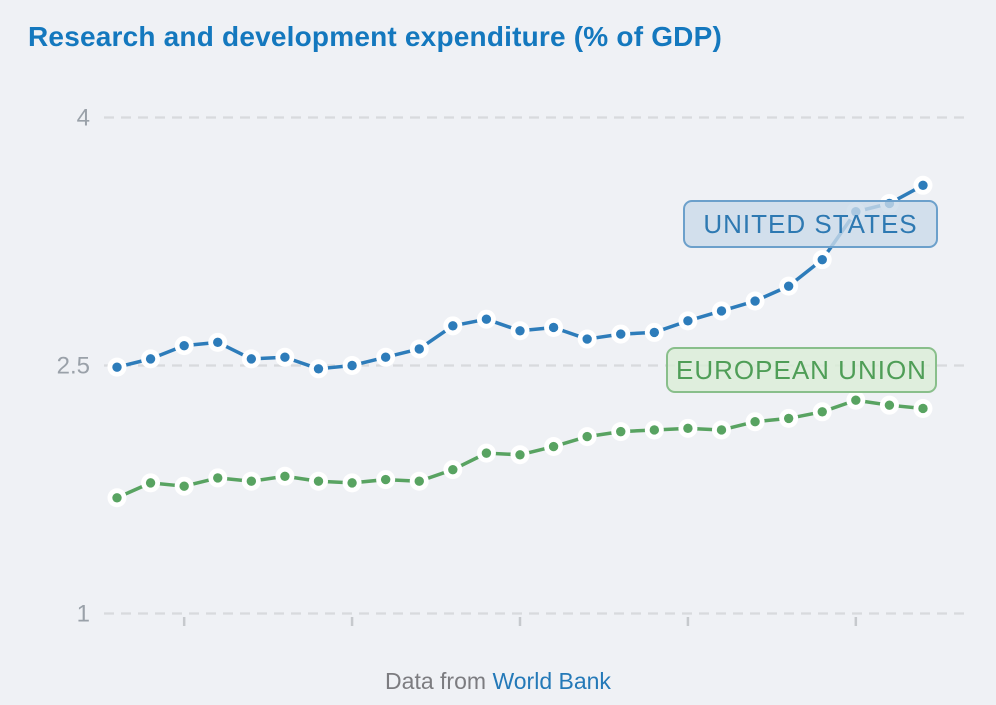 The width and height of the screenshot is (996, 705). Describe the element at coordinates (801, 370) in the screenshot. I see `series-label-european-union: EUROPEAN UNION` at that location.